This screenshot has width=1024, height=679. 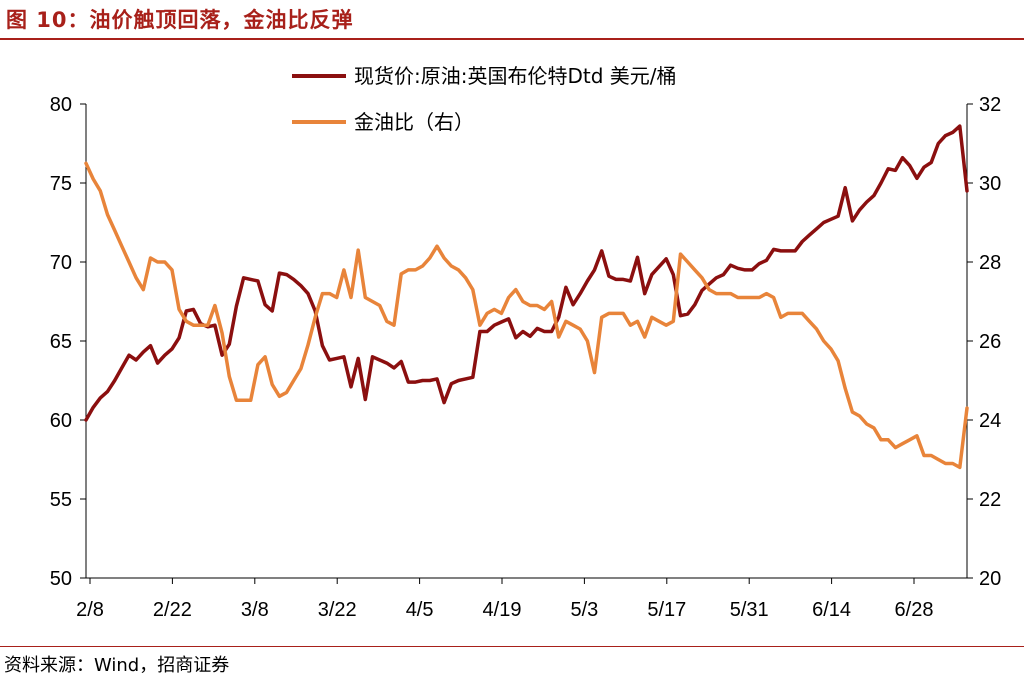 I want to click on y-left-tick-label: 55, so click(x=61, y=500).